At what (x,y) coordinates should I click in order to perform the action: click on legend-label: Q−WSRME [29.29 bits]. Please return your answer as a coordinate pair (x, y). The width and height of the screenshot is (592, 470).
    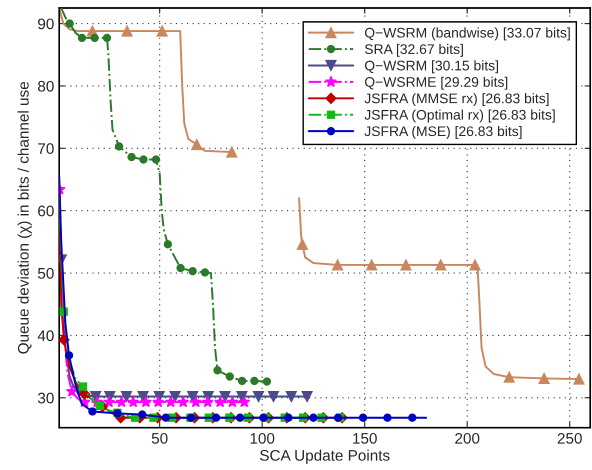
    Looking at the image, I should click on (436, 83).